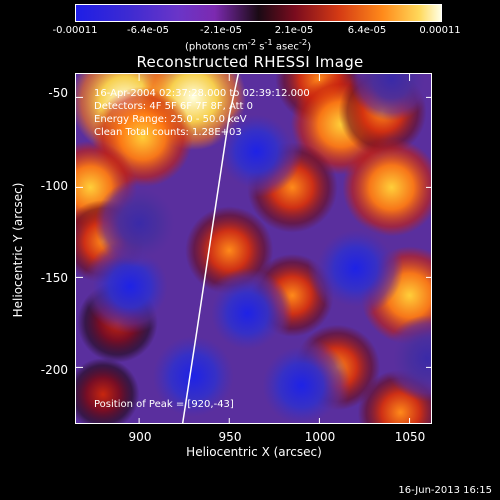 This screenshot has height=500, width=500. I want to click on colorbar-tick: -2.1e-05, so click(221, 30).